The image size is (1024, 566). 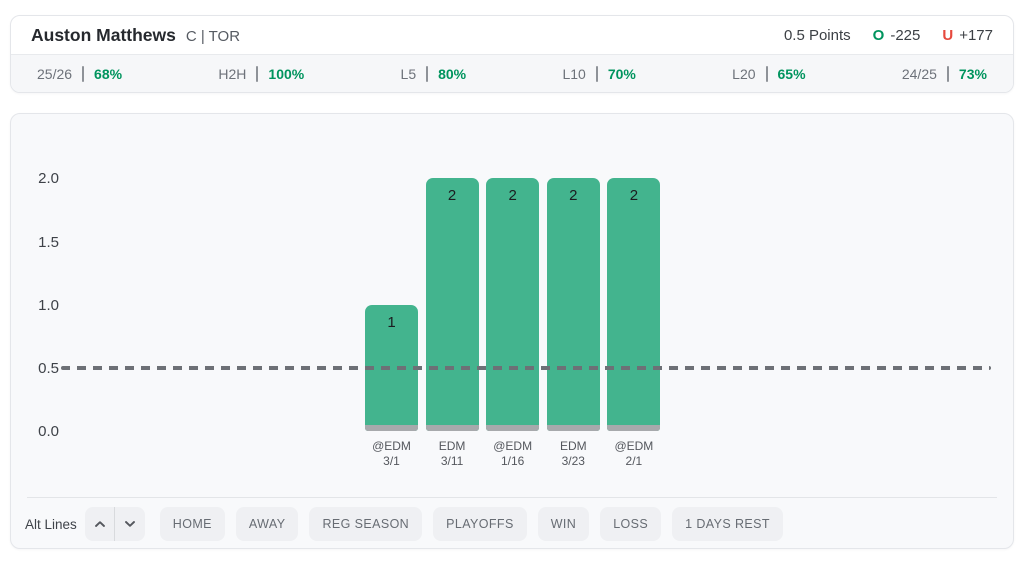 I want to click on alt-line-up-button, so click(x=100, y=524).